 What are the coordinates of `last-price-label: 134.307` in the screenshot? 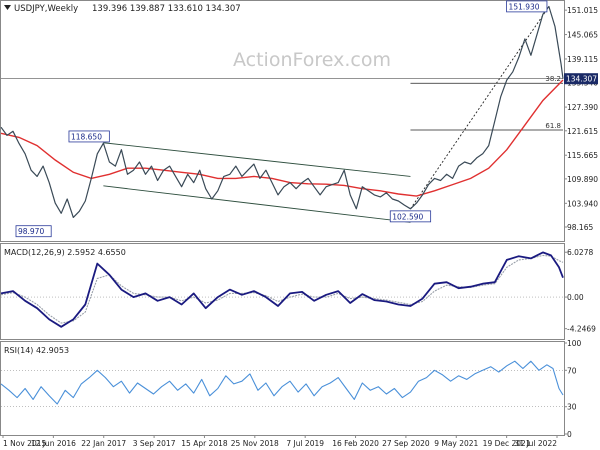 It's located at (581, 79).